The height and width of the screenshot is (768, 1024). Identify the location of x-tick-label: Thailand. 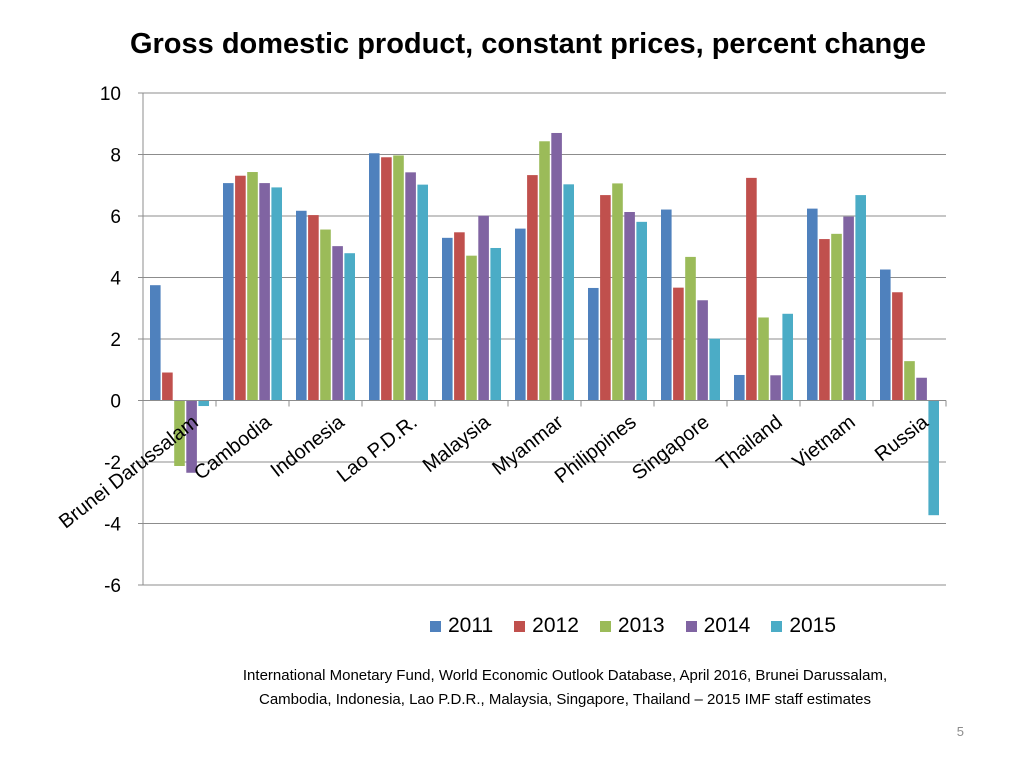
(750, 443).